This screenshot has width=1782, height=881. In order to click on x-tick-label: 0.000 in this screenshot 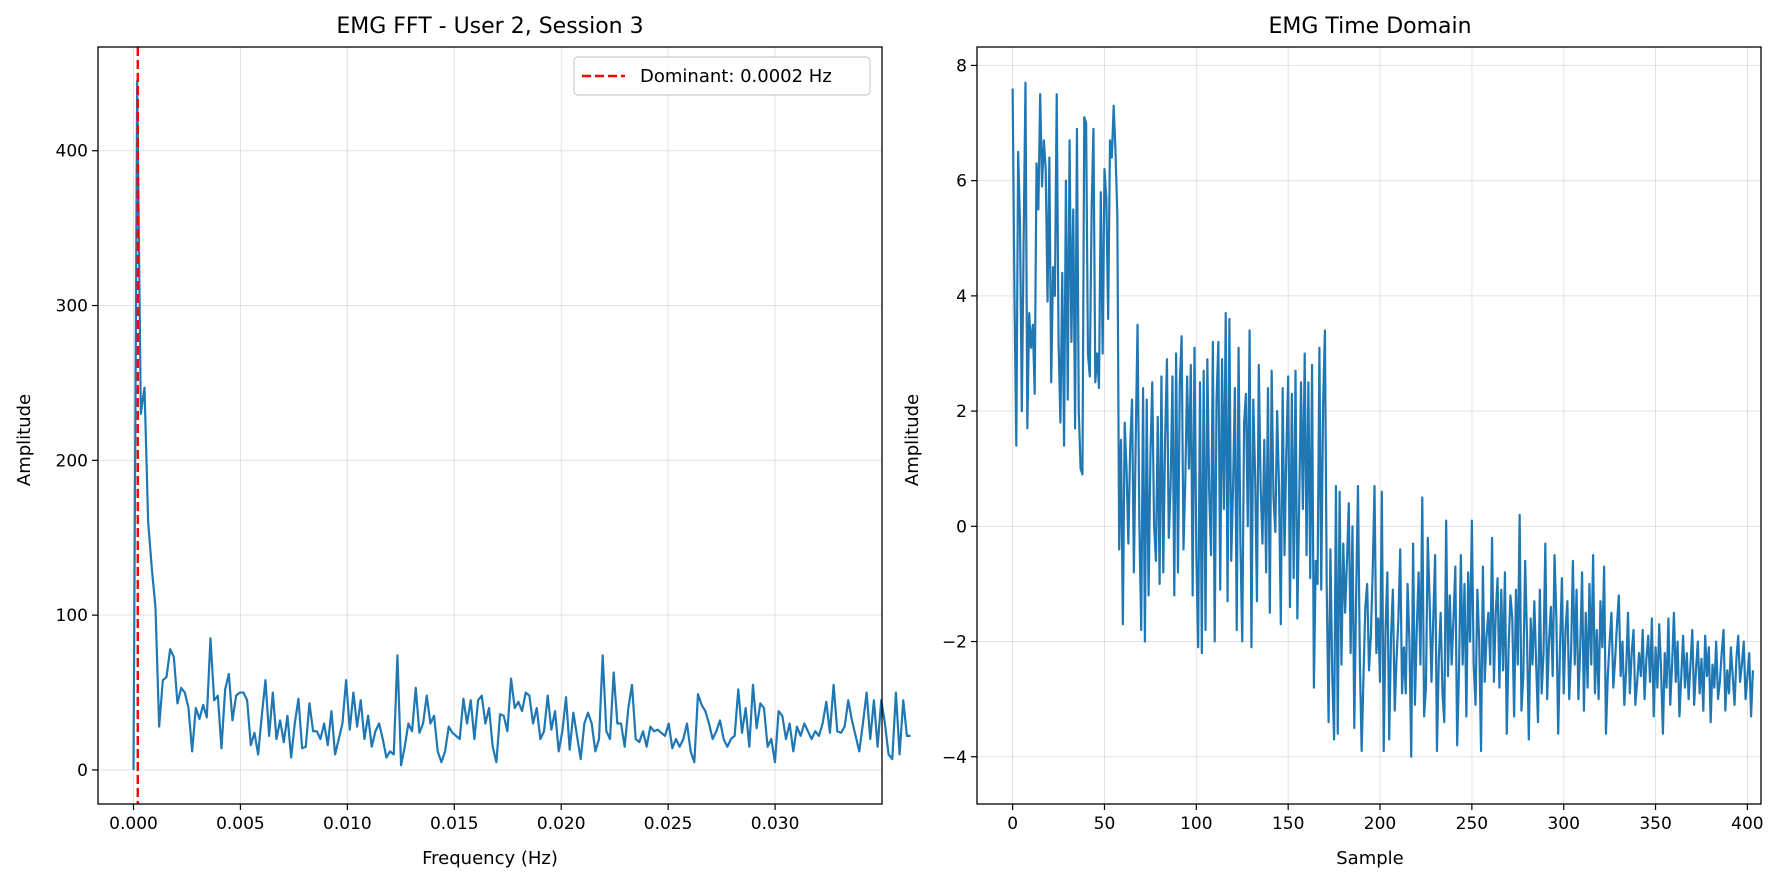, I will do `click(133, 824)`.